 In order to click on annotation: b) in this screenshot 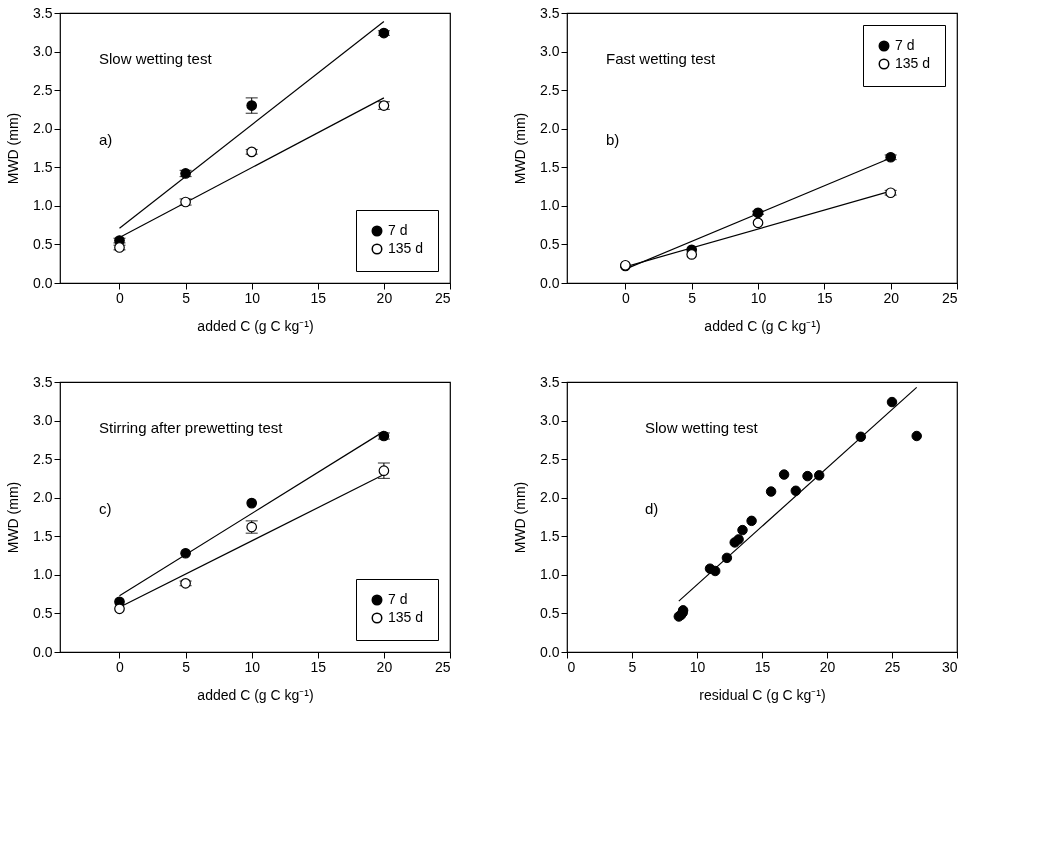, I will do `click(613, 139)`.